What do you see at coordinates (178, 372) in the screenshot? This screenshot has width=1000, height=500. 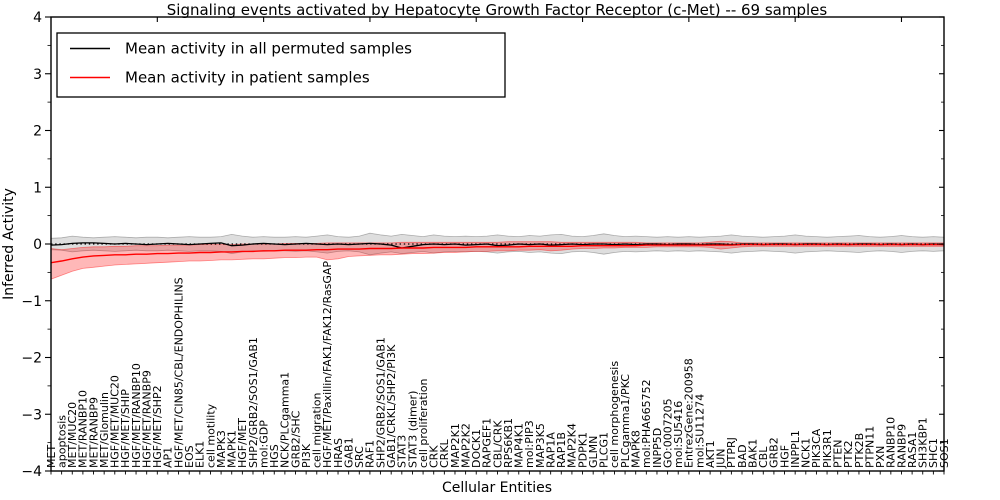 I see `x-tick-label: HGF/MET/CIN85/CBL/ENDOPHILINS` at bounding box center [178, 372].